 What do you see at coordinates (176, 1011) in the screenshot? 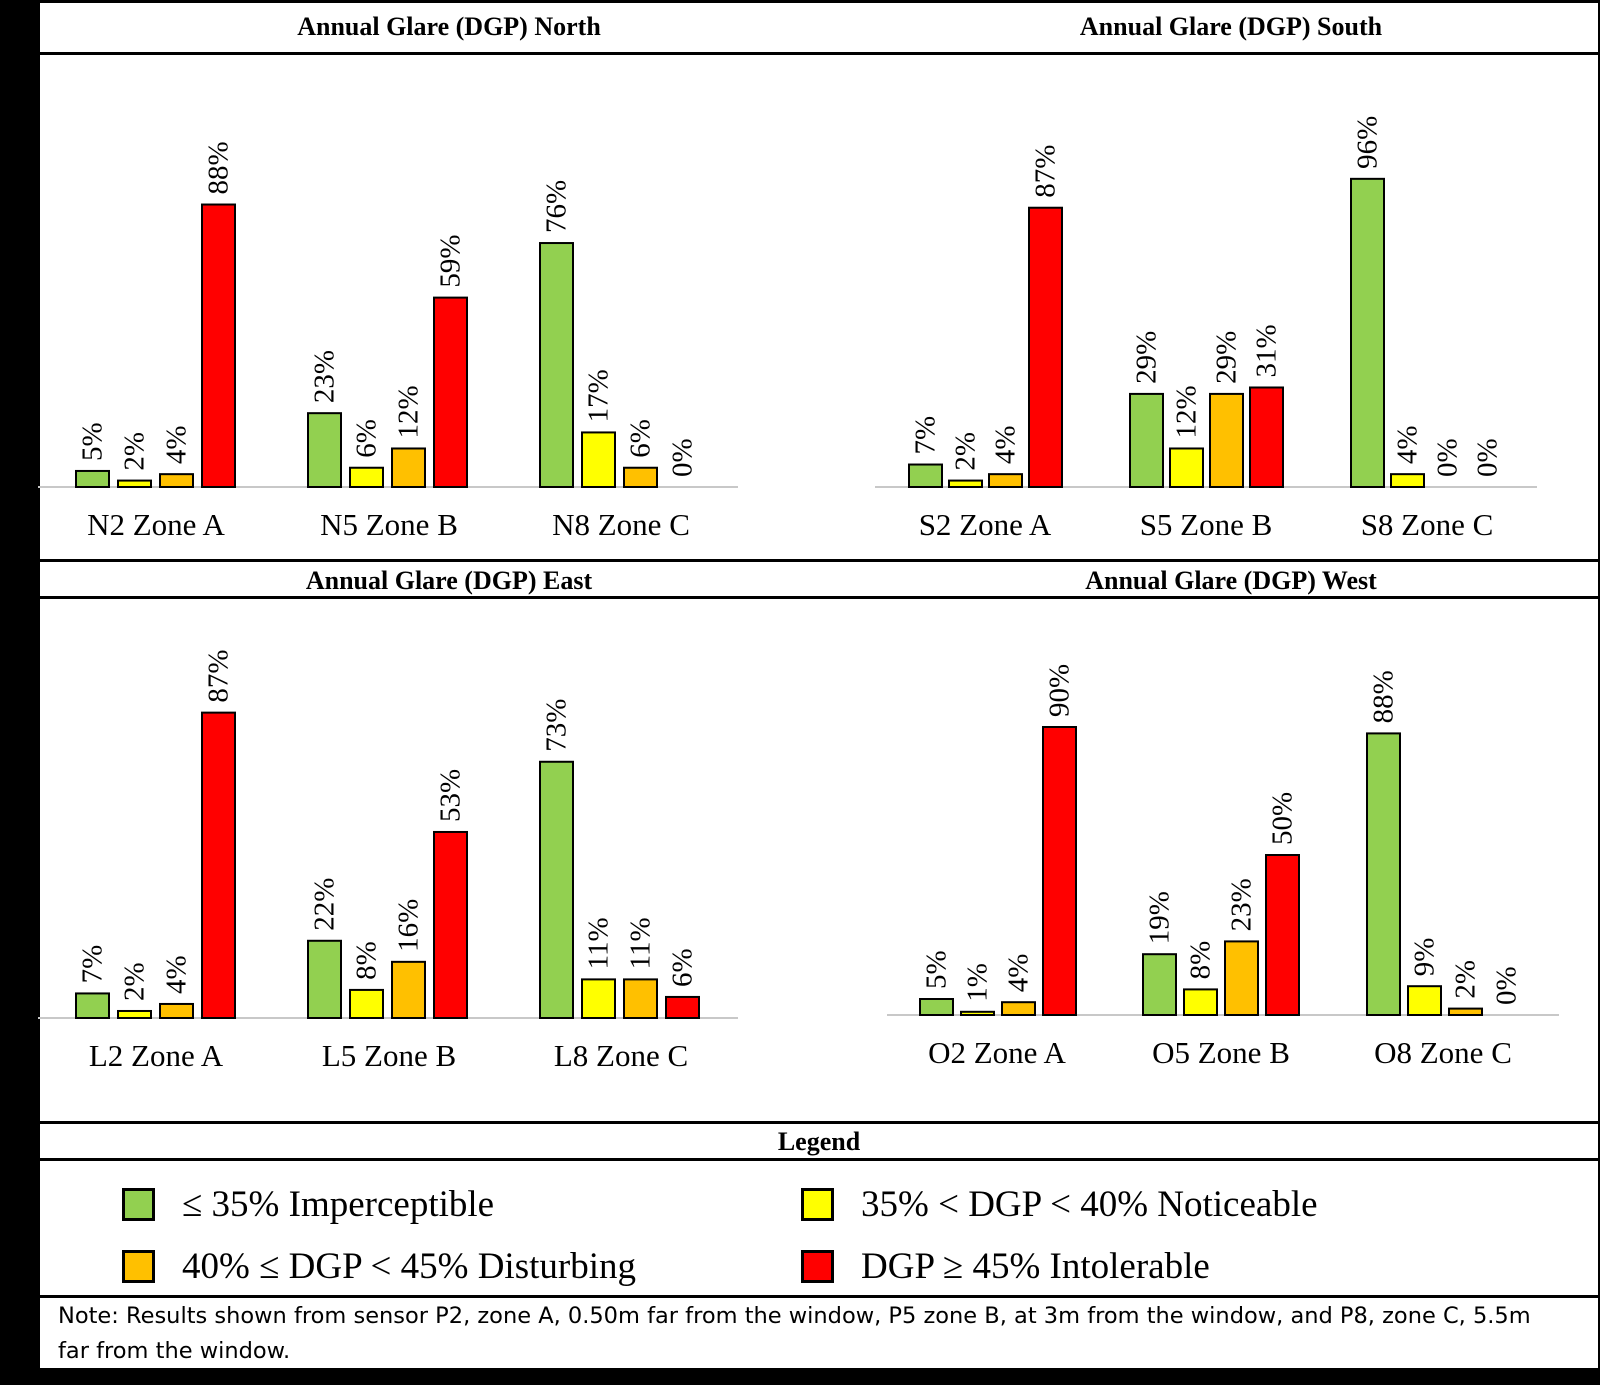
I see `bar-east-0-disturbing` at bounding box center [176, 1011].